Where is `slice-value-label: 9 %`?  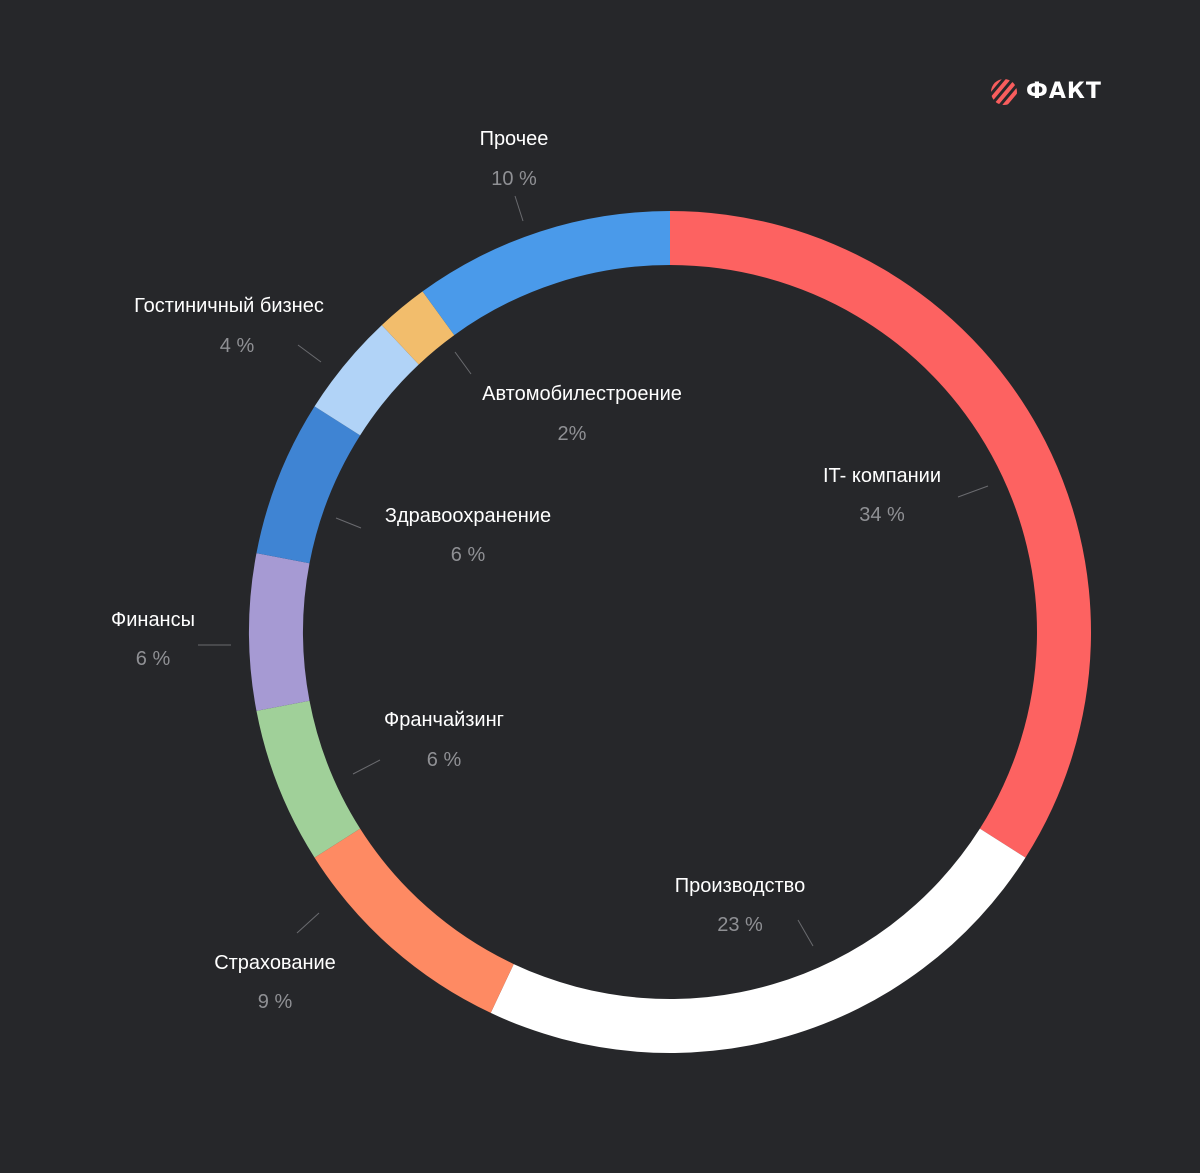
slice-value-label: 9 % is located at coordinates (275, 1002).